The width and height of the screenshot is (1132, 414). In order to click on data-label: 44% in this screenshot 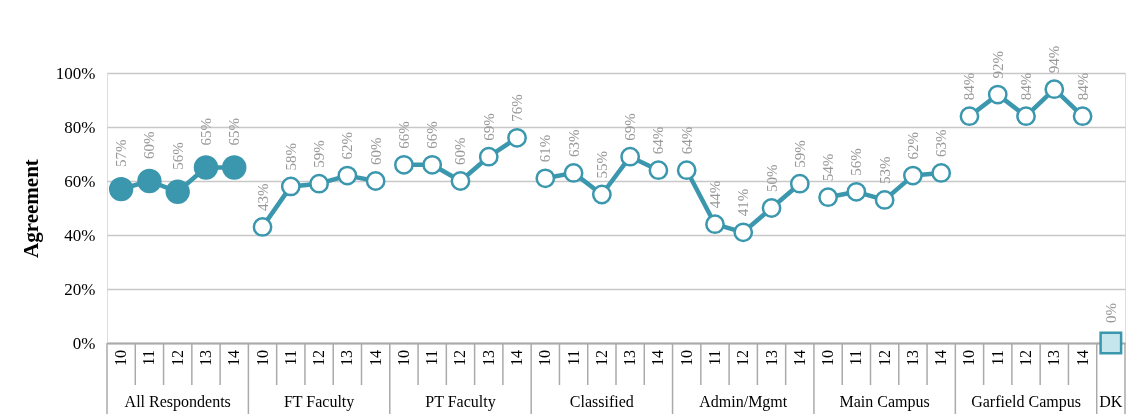, I will do `click(714, 194)`.